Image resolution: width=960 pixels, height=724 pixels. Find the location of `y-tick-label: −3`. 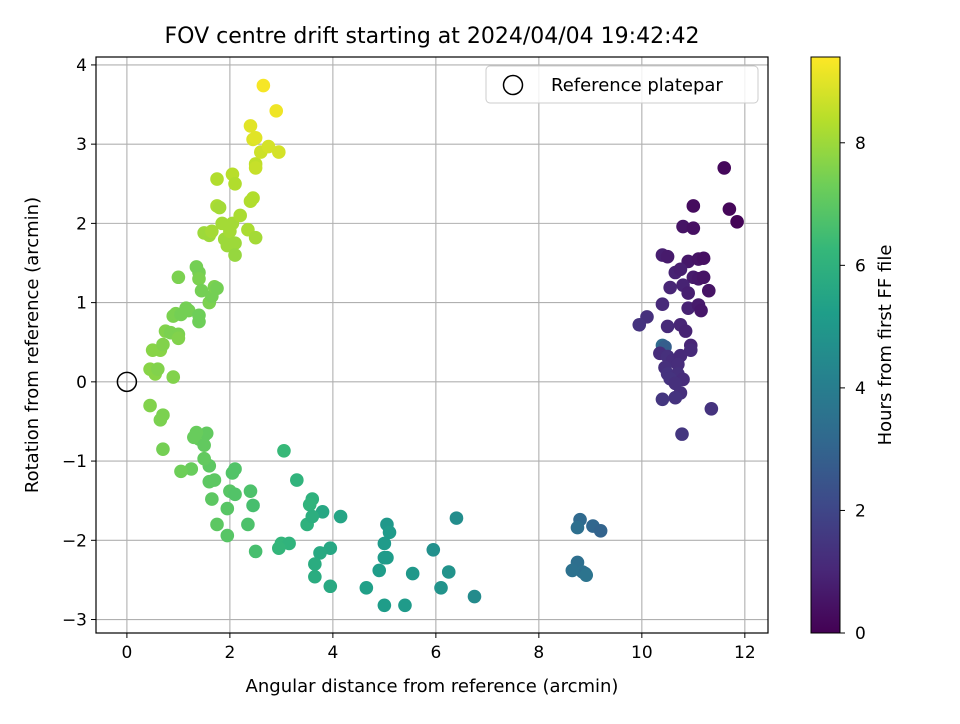

y-tick-label: −3 is located at coordinates (74, 621).